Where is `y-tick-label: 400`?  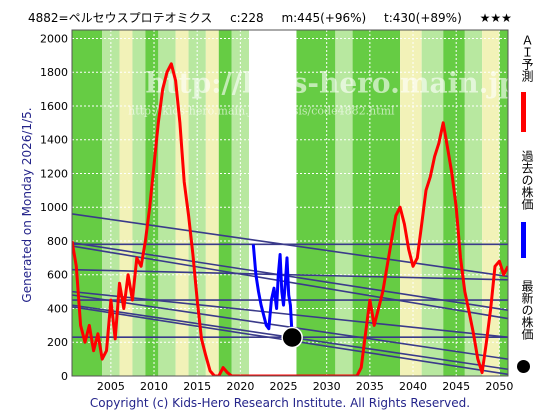 y-tick-label: 400 is located at coordinates (57, 308).